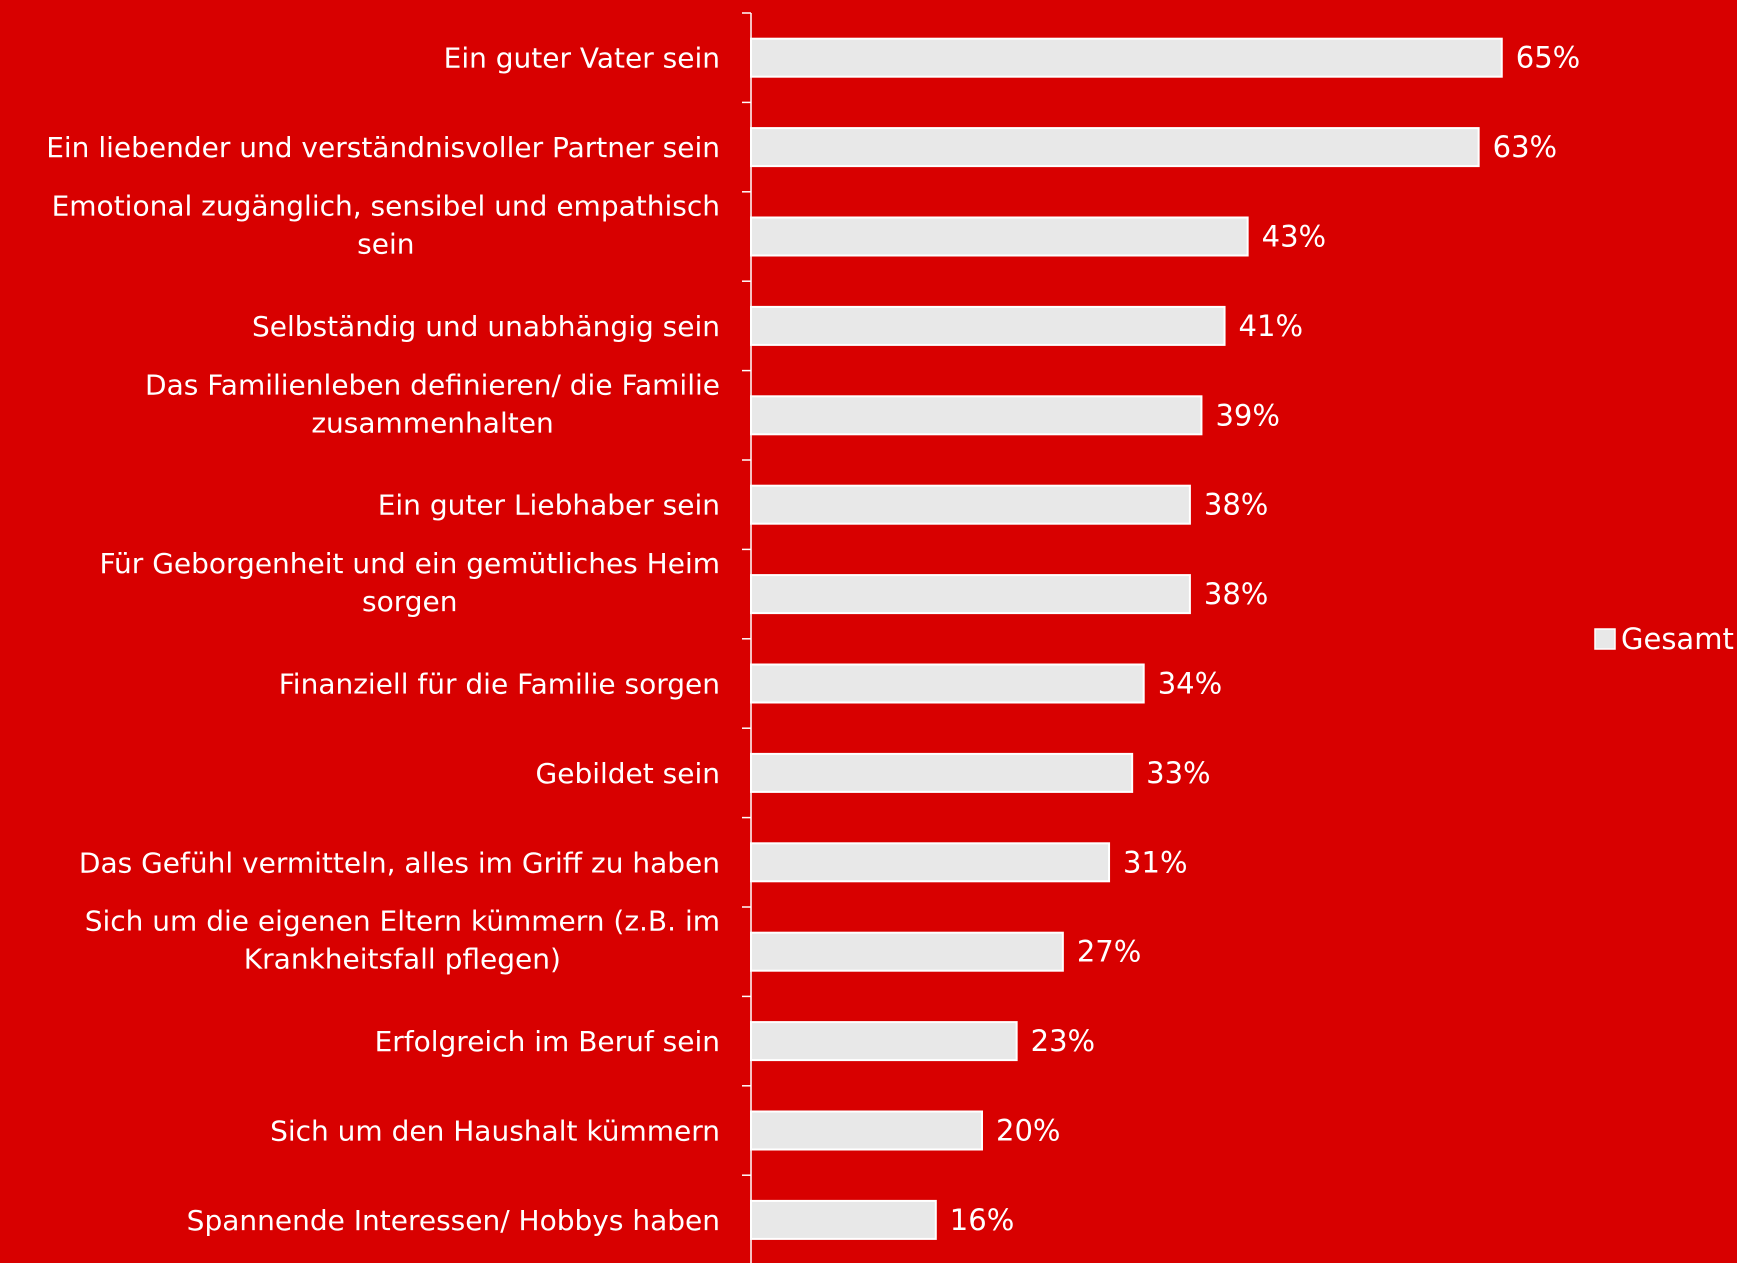  I want to click on value-label: 63%, so click(1525, 147).